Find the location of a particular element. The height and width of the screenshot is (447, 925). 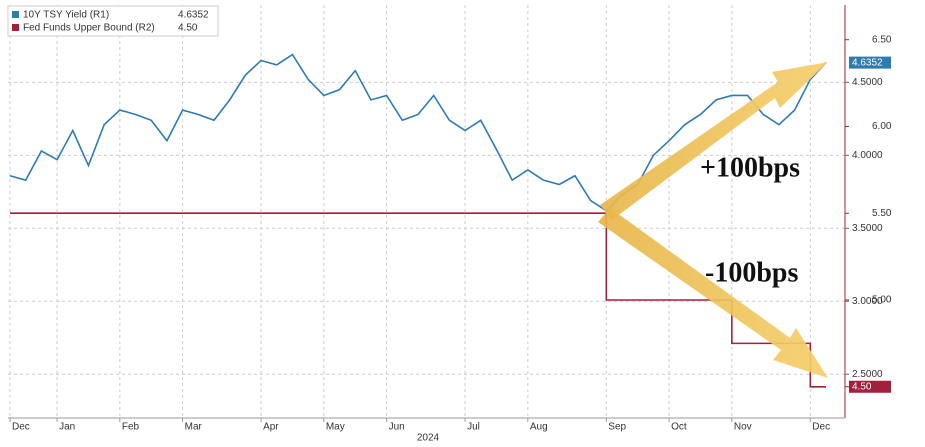

legend-value: 4.6352 is located at coordinates (193, 15).